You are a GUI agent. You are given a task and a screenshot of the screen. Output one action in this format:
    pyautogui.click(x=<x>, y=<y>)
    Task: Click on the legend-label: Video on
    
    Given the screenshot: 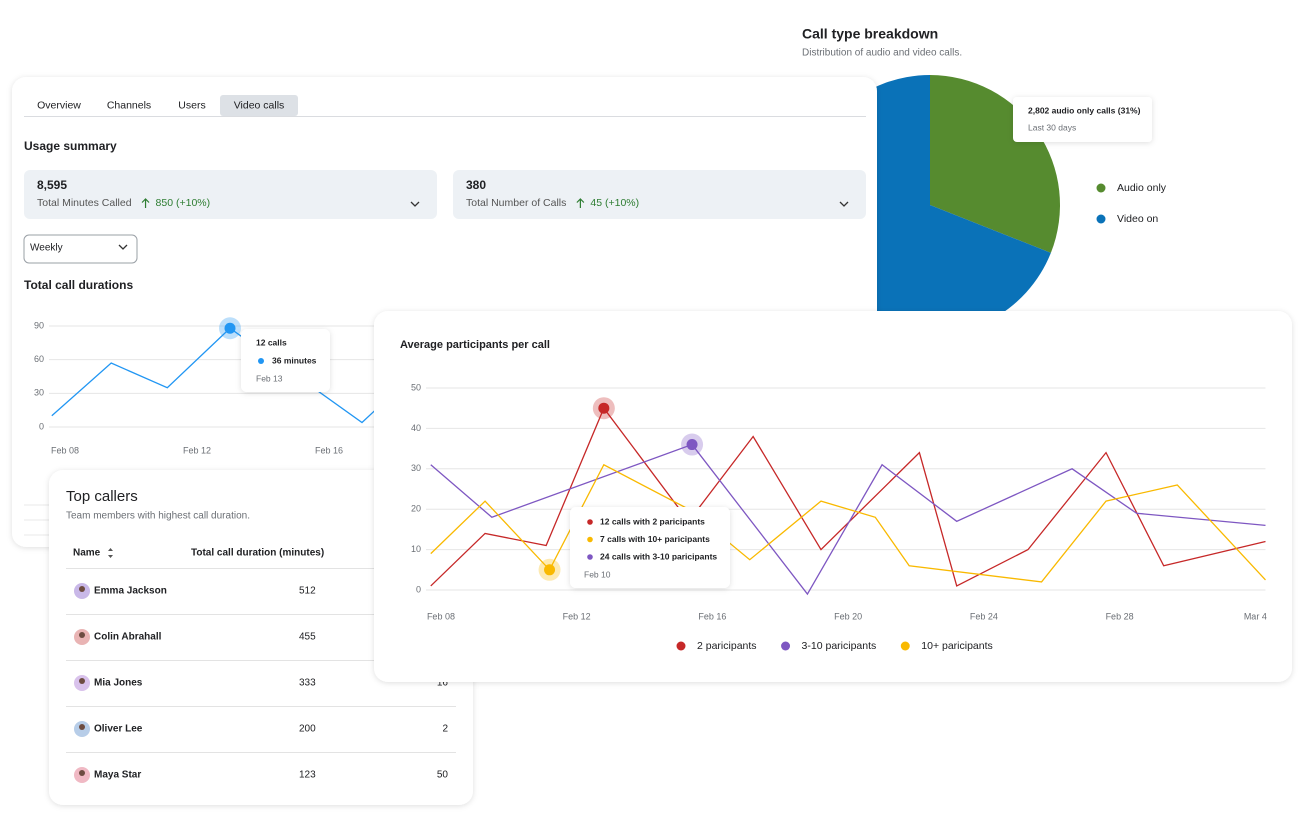 What is the action you would take?
    pyautogui.click(x=1137, y=219)
    